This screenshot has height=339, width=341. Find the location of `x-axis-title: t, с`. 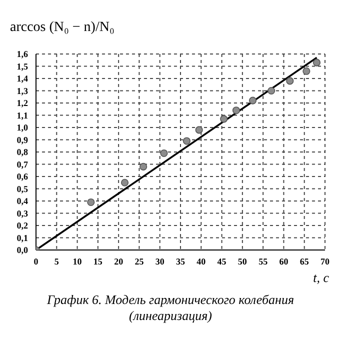

x-axis-title: t, с is located at coordinates (321, 278).